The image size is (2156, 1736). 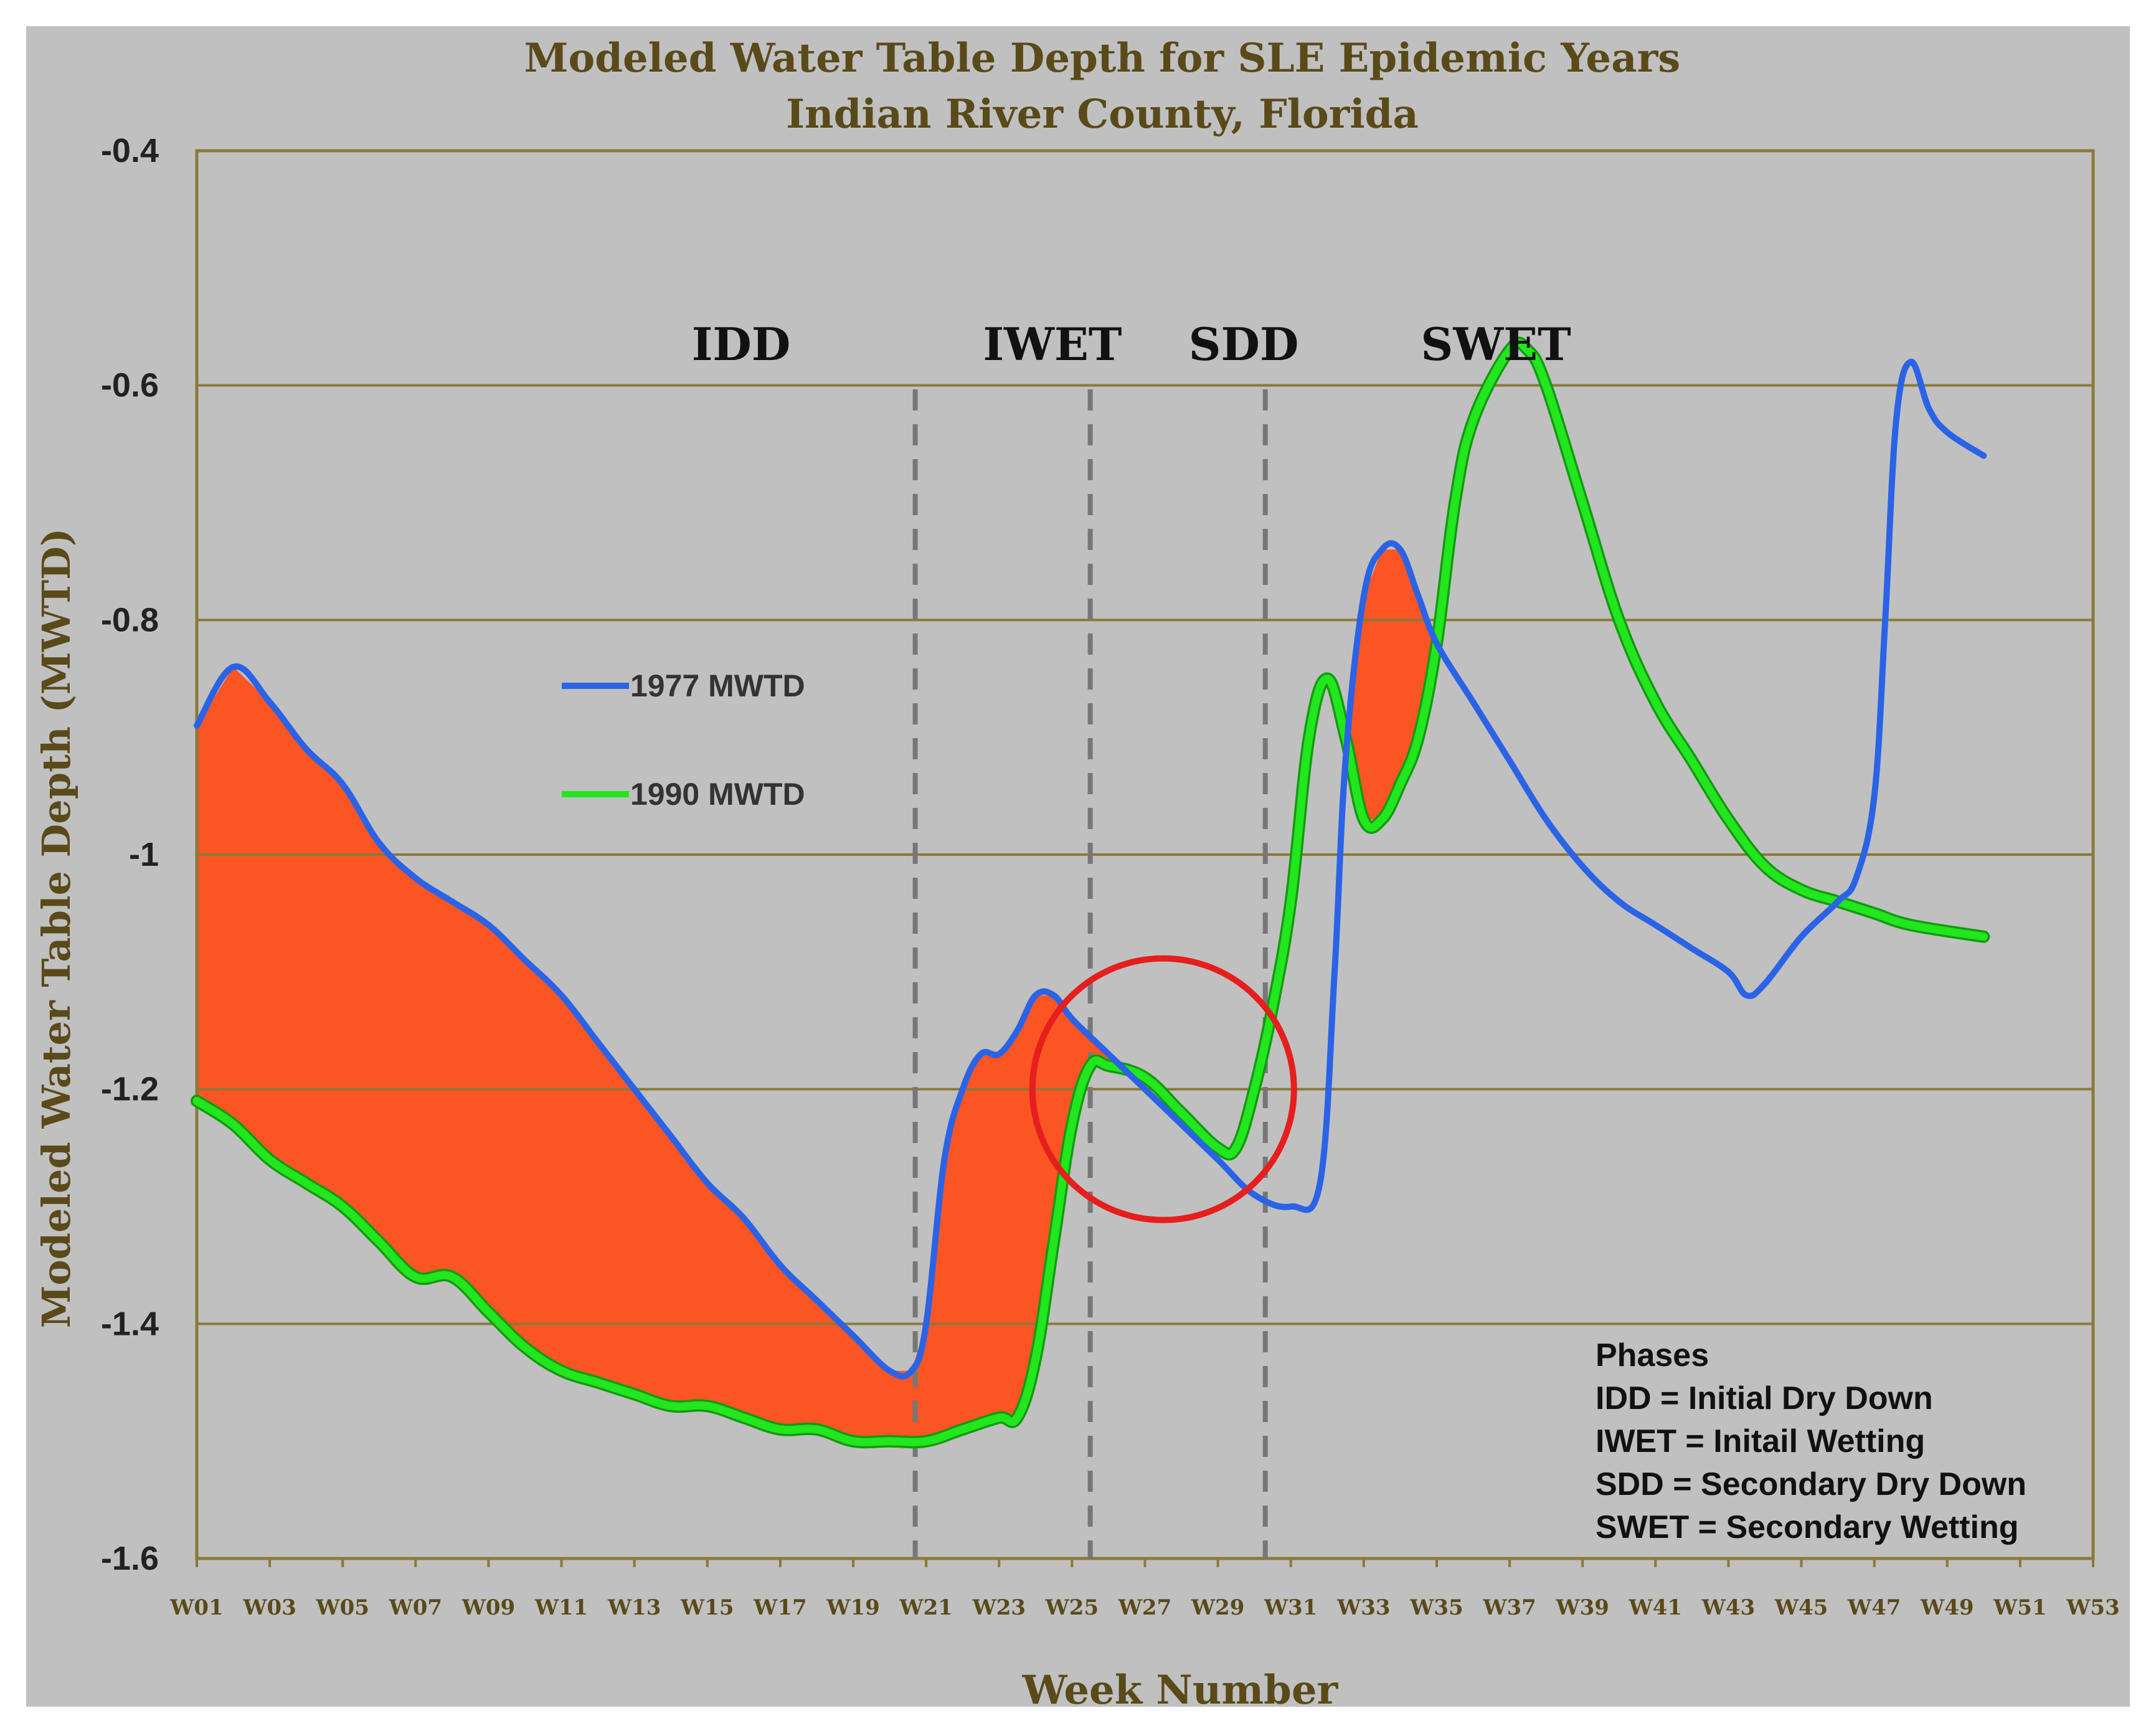 I want to click on phase-dividers, so click(x=1090, y=973).